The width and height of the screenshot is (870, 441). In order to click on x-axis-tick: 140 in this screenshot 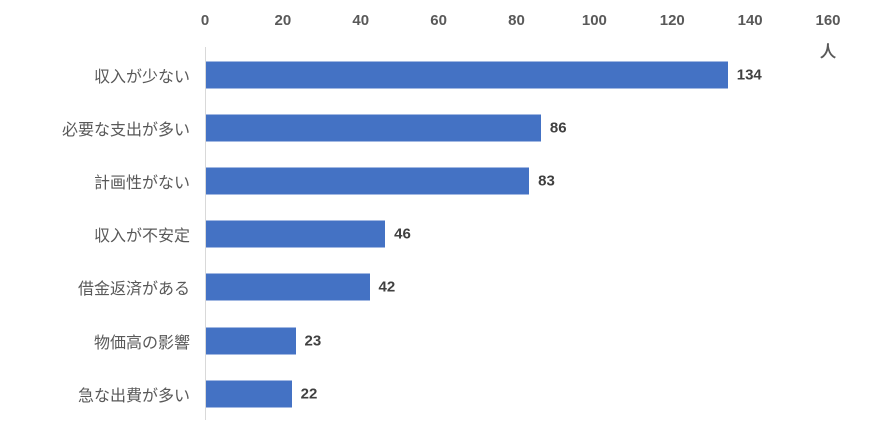, I will do `click(750, 20)`.